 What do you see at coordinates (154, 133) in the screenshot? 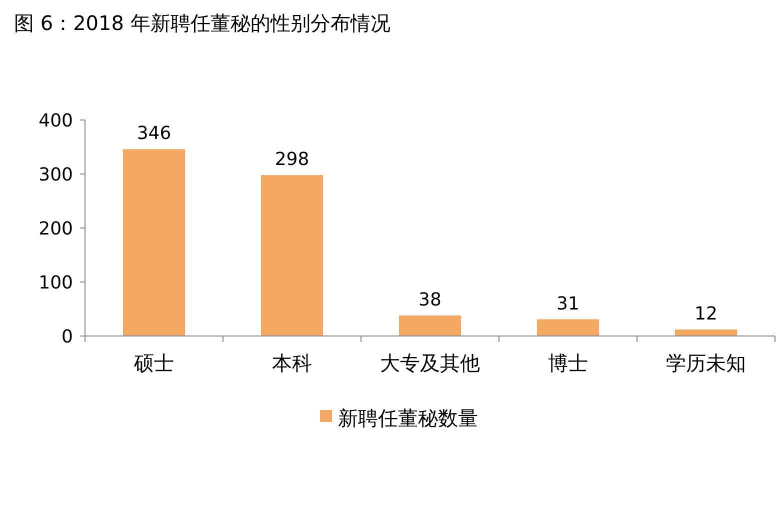
I see `data-label: 346` at bounding box center [154, 133].